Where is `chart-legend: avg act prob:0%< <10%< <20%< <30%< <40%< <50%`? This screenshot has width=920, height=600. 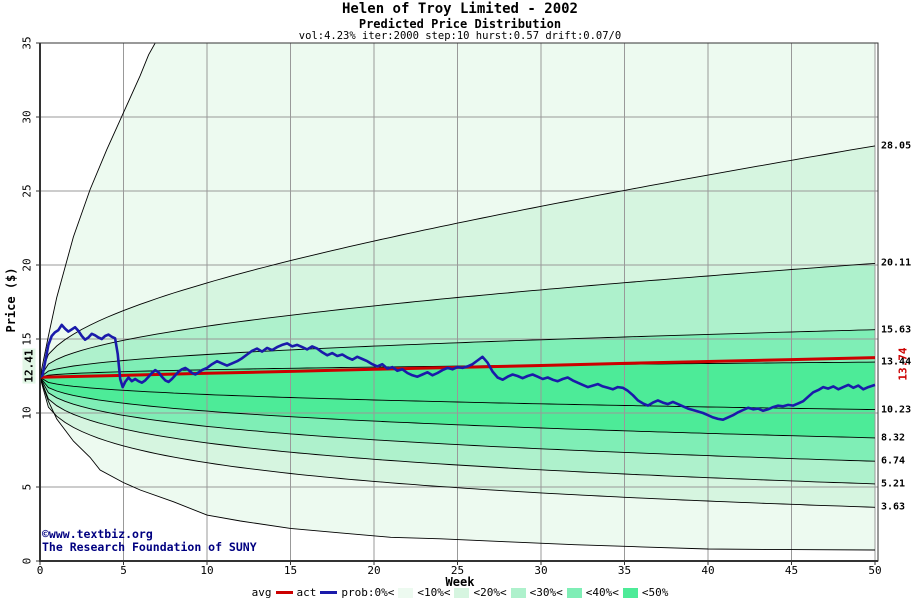 chart-legend: avg act prob:0%< <10%< <20%< <30%< <40%< <50% is located at coordinates (460, 592).